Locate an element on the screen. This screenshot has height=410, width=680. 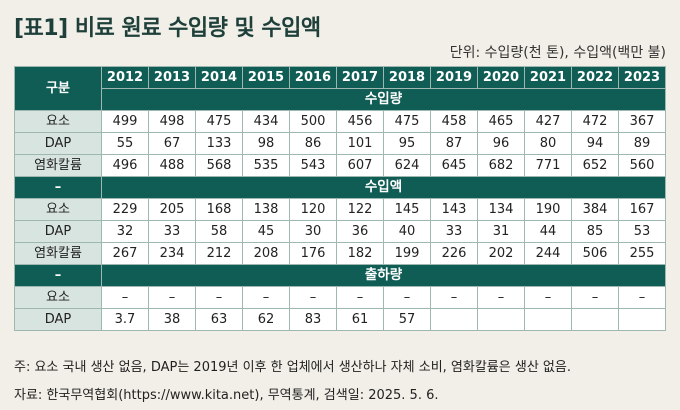
table-row: 염화칼륨 496 488 568 535 543 607 624 645 682 771 652 560 is located at coordinates (340, 165).